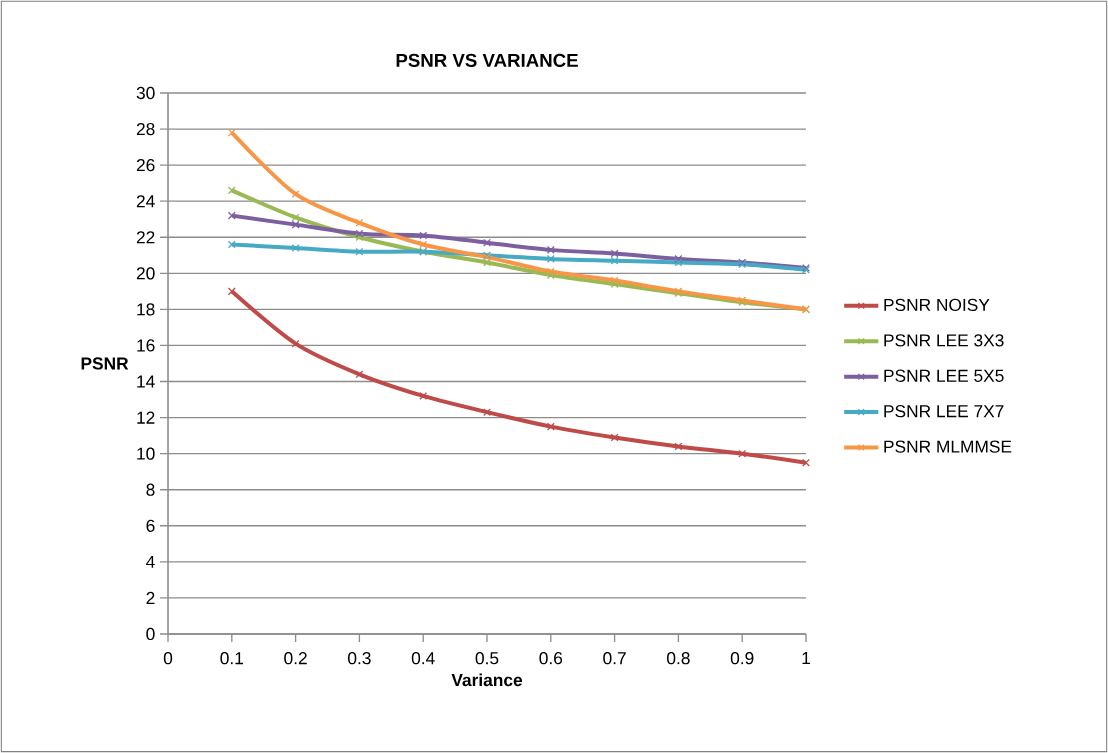 This screenshot has width=1108, height=753. I want to click on y-tick-label: 8, so click(150, 489).